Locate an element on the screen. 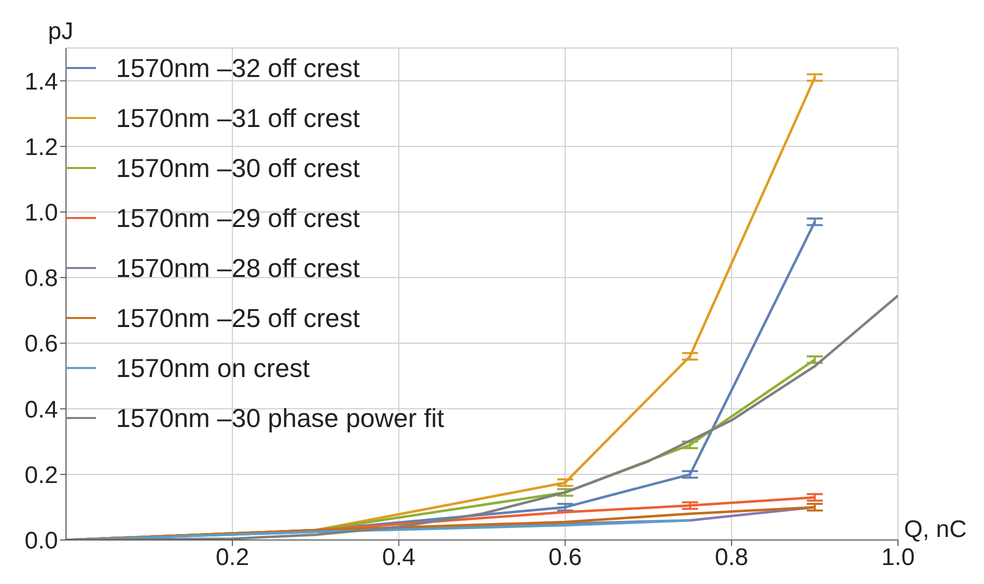 This screenshot has width=984, height=584. y-tick-label: 0.4 is located at coordinates (41, 410).